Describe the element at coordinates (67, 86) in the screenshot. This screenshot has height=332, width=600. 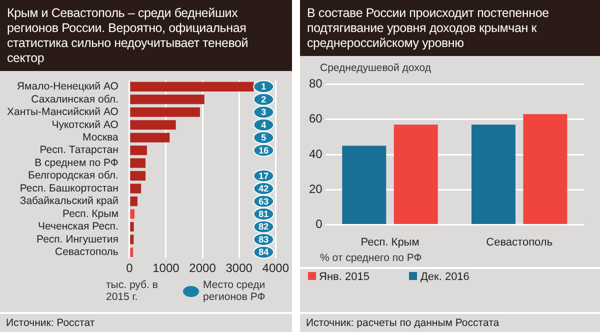
I see `y-tick-label: Ямало-Ненецкий АО` at that location.